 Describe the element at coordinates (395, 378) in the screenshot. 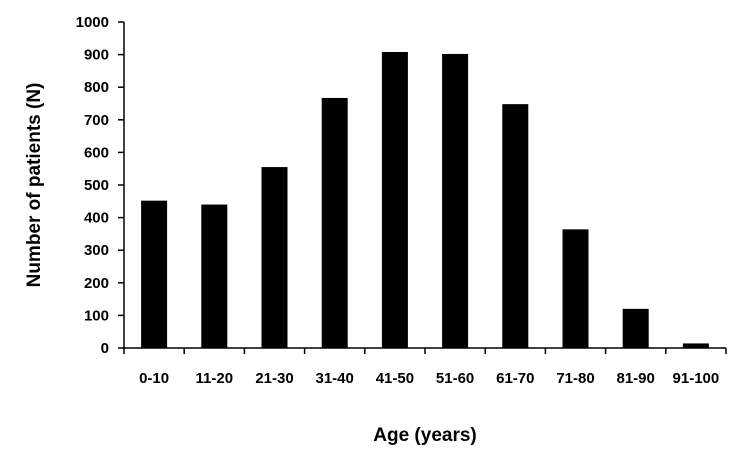

I see `x-tick-label: 41-50` at that location.